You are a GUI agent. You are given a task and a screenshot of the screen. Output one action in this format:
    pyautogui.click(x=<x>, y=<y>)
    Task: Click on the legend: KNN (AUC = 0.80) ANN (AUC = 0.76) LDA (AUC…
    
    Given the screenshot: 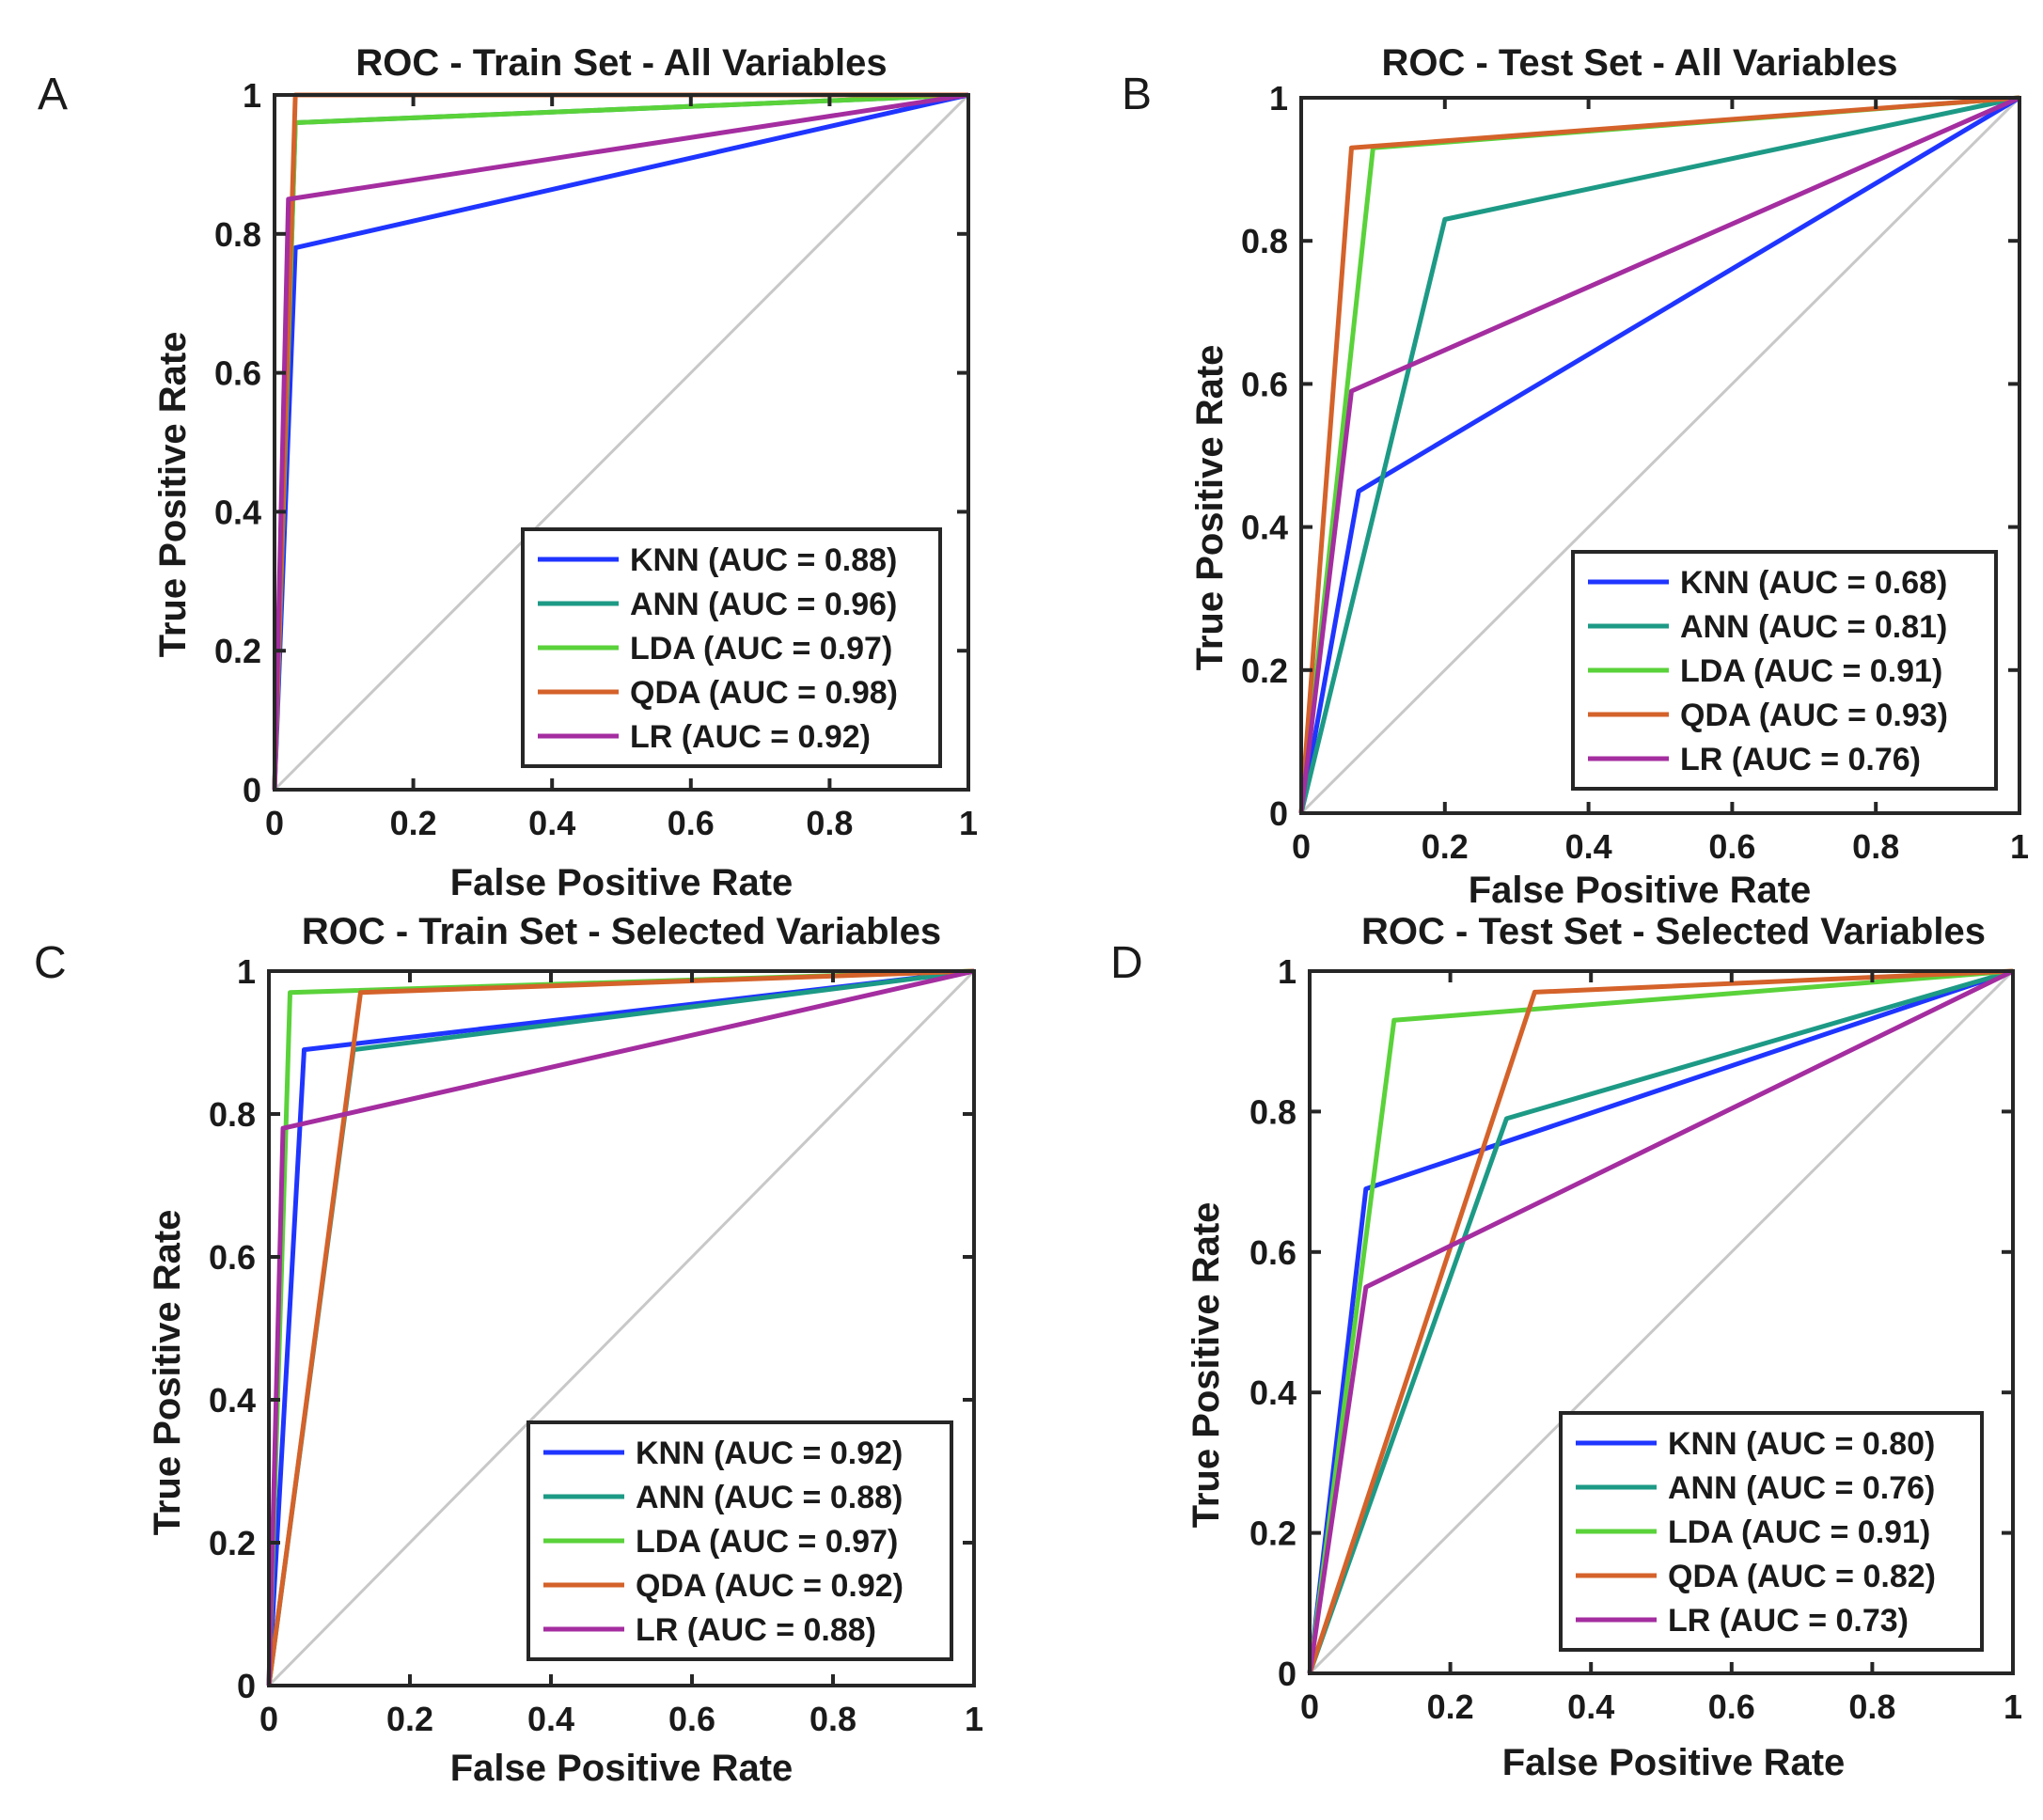 What is the action you would take?
    pyautogui.click(x=1771, y=1531)
    